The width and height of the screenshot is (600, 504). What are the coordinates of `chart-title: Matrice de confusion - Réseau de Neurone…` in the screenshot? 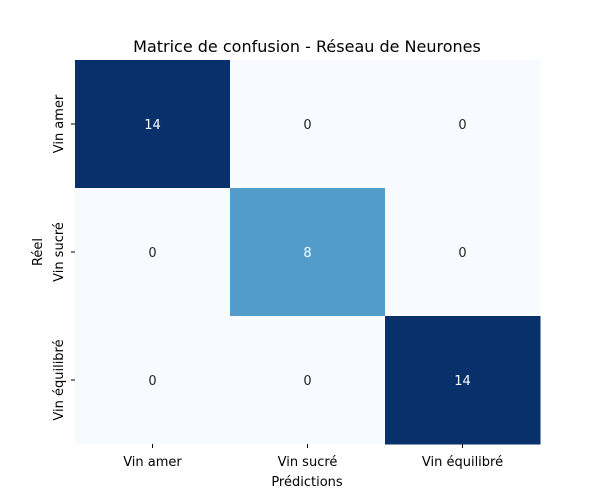 It's located at (307, 46).